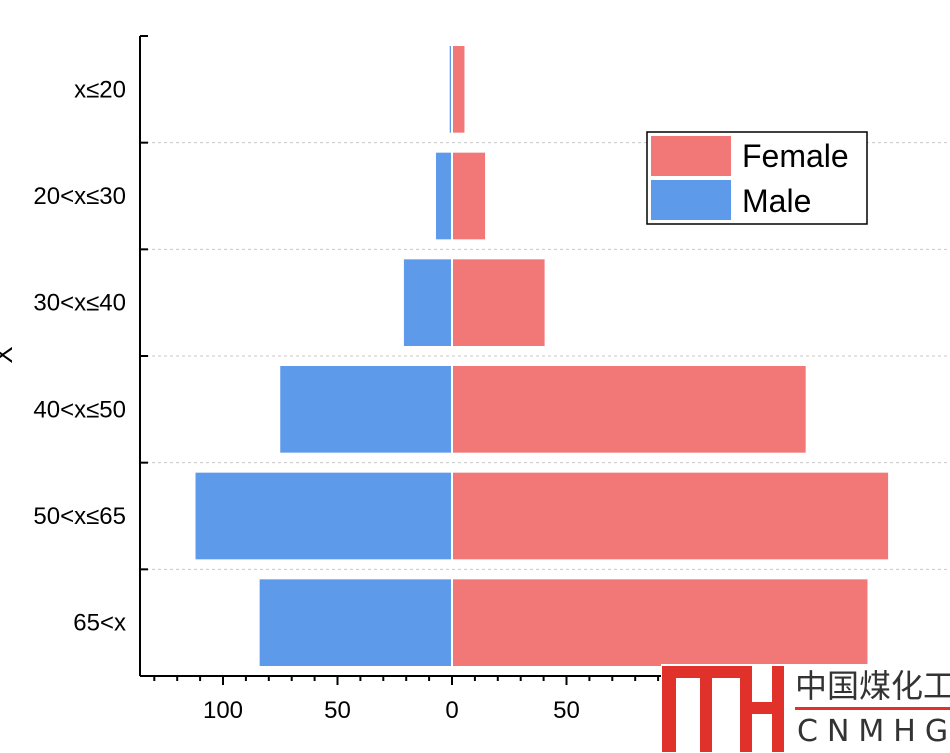 Image resolution: width=950 pixels, height=753 pixels. Describe the element at coordinates (79, 409) in the screenshot. I see `category-label: 40<x≤50` at that location.